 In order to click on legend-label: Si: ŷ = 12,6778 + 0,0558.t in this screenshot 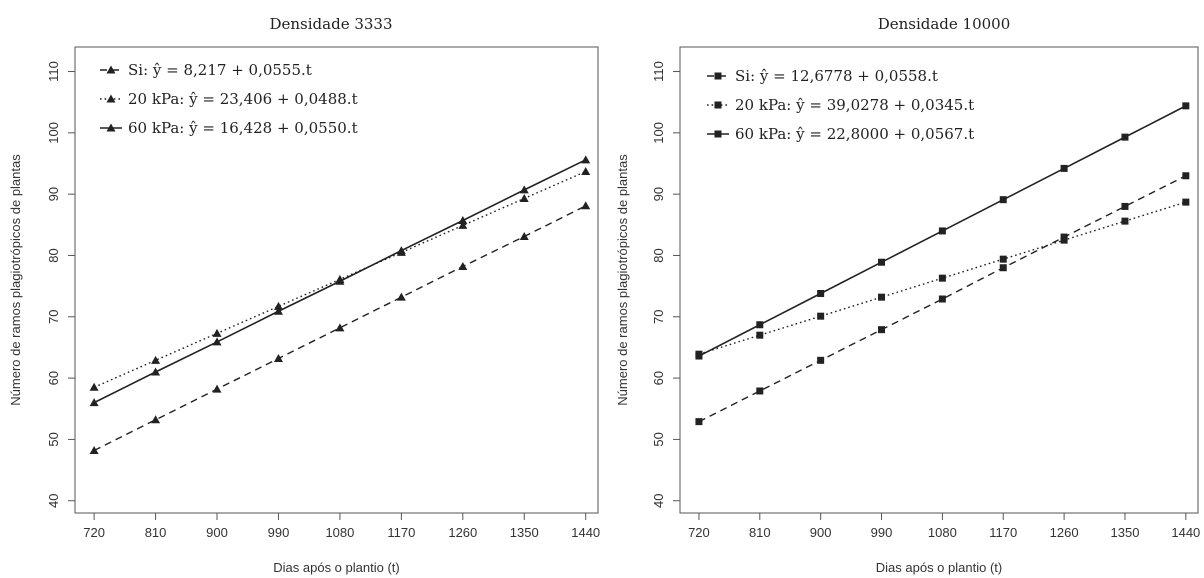, I will do `click(836, 76)`.